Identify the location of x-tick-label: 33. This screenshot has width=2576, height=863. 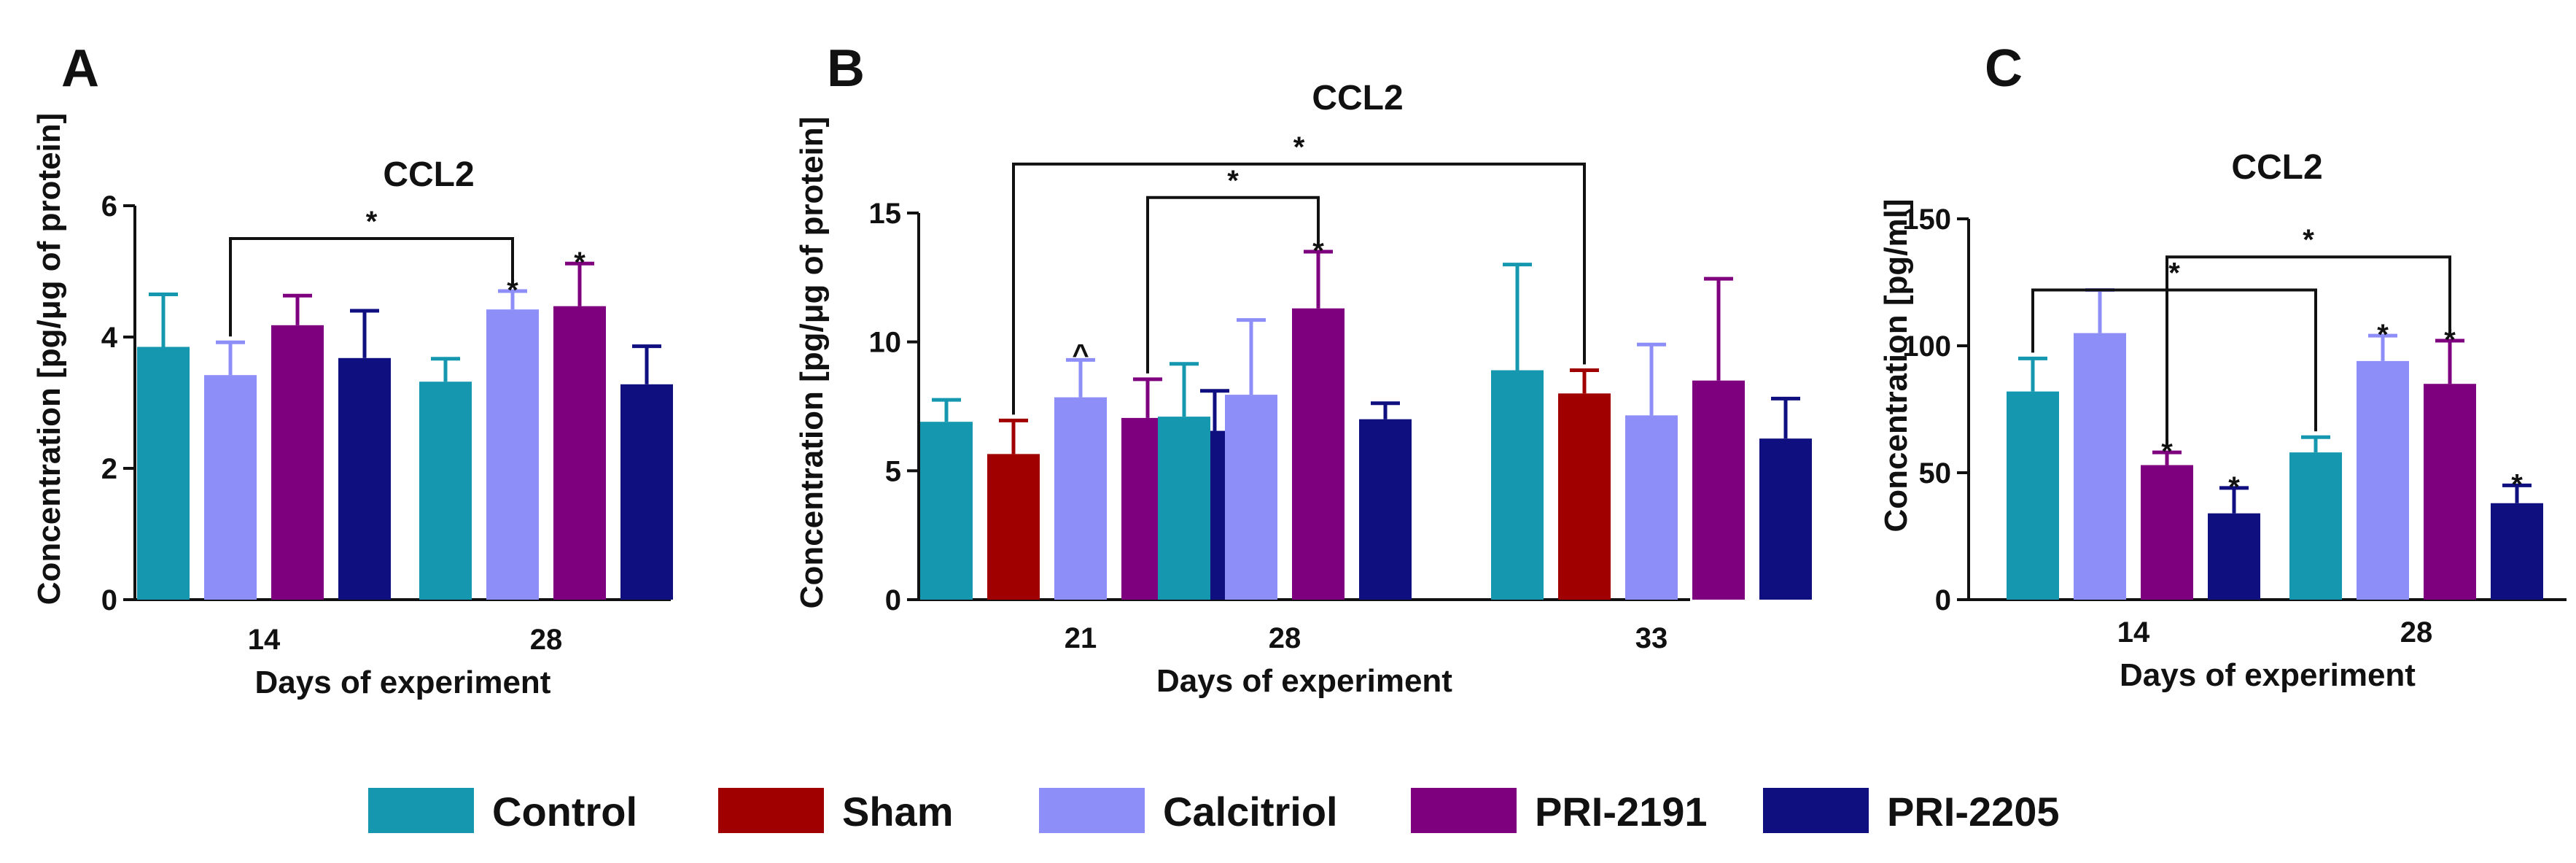
(1651, 638).